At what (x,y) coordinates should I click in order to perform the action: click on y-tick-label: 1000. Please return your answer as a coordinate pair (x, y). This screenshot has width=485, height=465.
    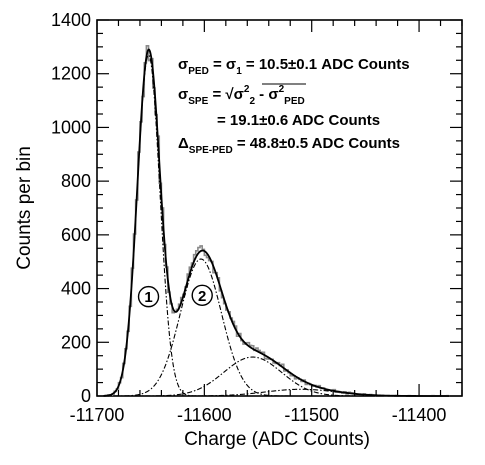
    Looking at the image, I should click on (71, 127).